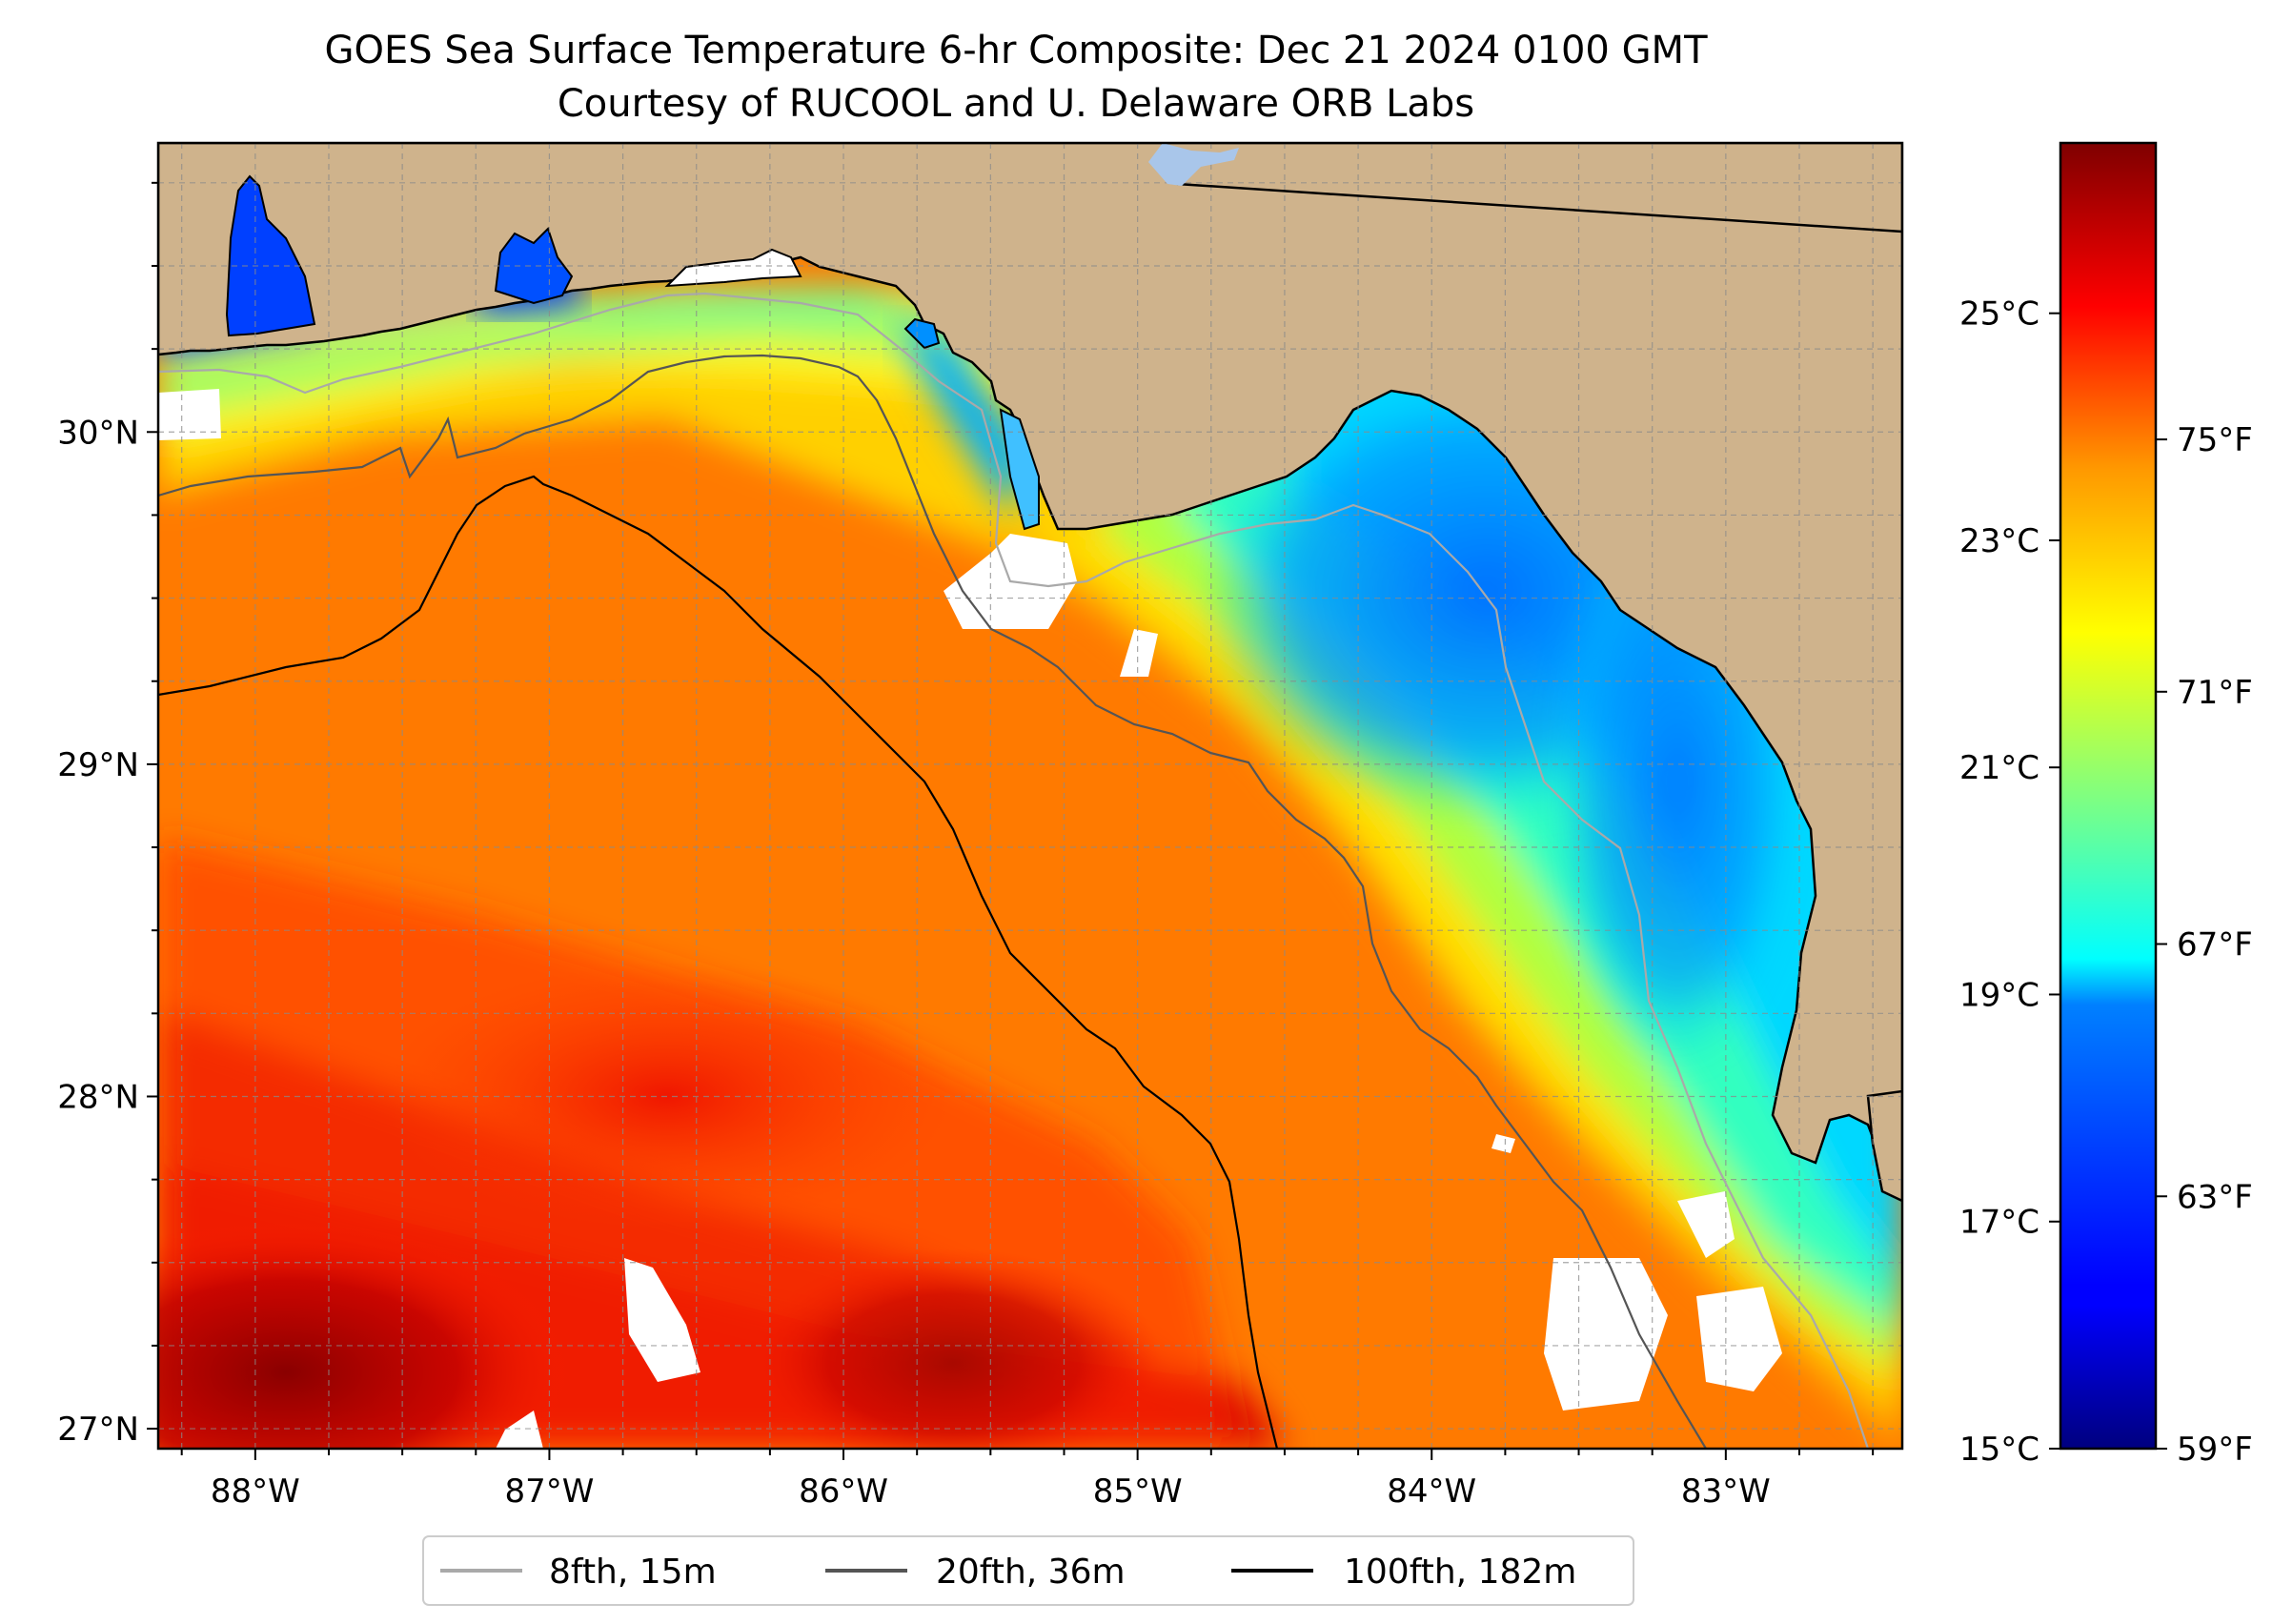  I want to click on legend-box, so click(1028, 1570).